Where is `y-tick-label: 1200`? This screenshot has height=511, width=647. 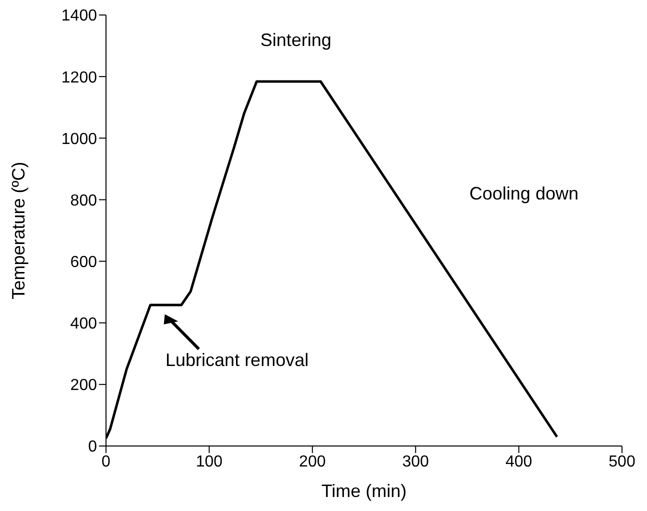 y-tick-label: 1200 is located at coordinates (79, 77).